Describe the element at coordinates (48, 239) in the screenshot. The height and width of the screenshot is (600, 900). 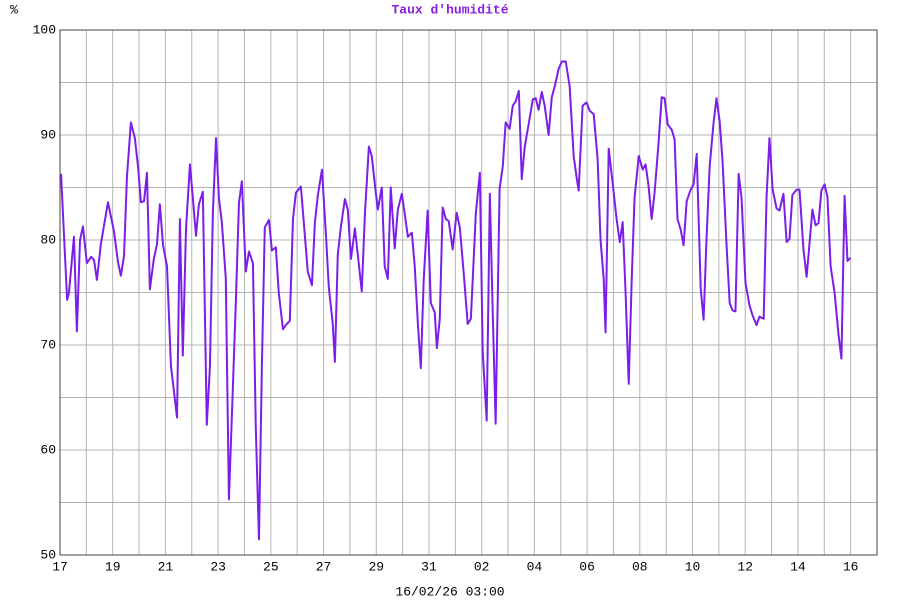
I see `y-tick-label: 80` at that location.